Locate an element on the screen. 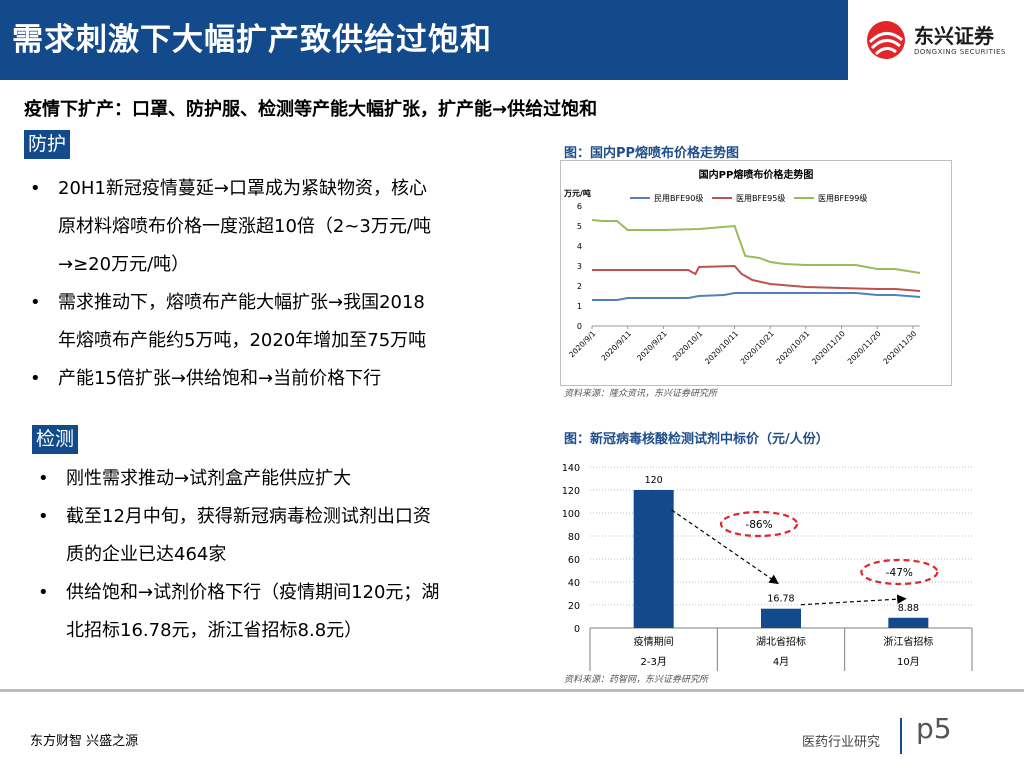 This screenshot has height=768, width=1024. chart1-source: 资料来源：隆众资讯，东兴证券研究所 is located at coordinates (641, 394).